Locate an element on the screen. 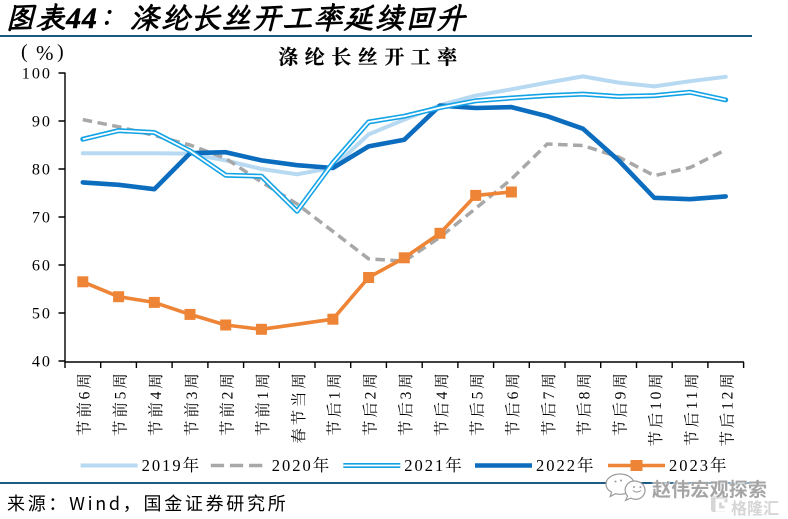 The height and width of the screenshot is (519, 788). svg-text: 节后1周 is located at coordinates (335, 403).